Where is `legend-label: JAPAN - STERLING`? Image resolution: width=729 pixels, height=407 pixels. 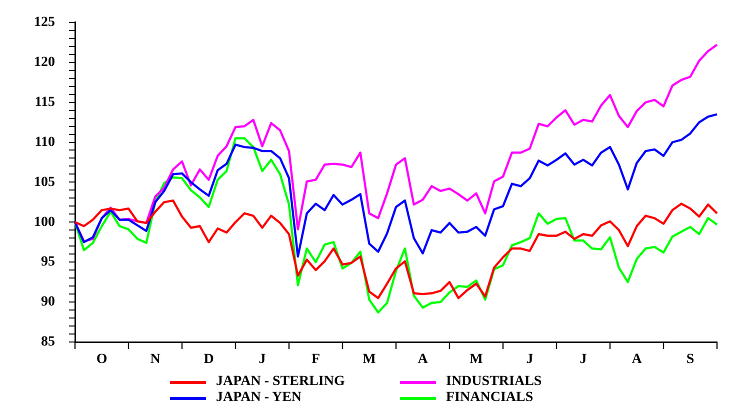 legend-label: JAPAN - STERLING is located at coordinates (280, 382).